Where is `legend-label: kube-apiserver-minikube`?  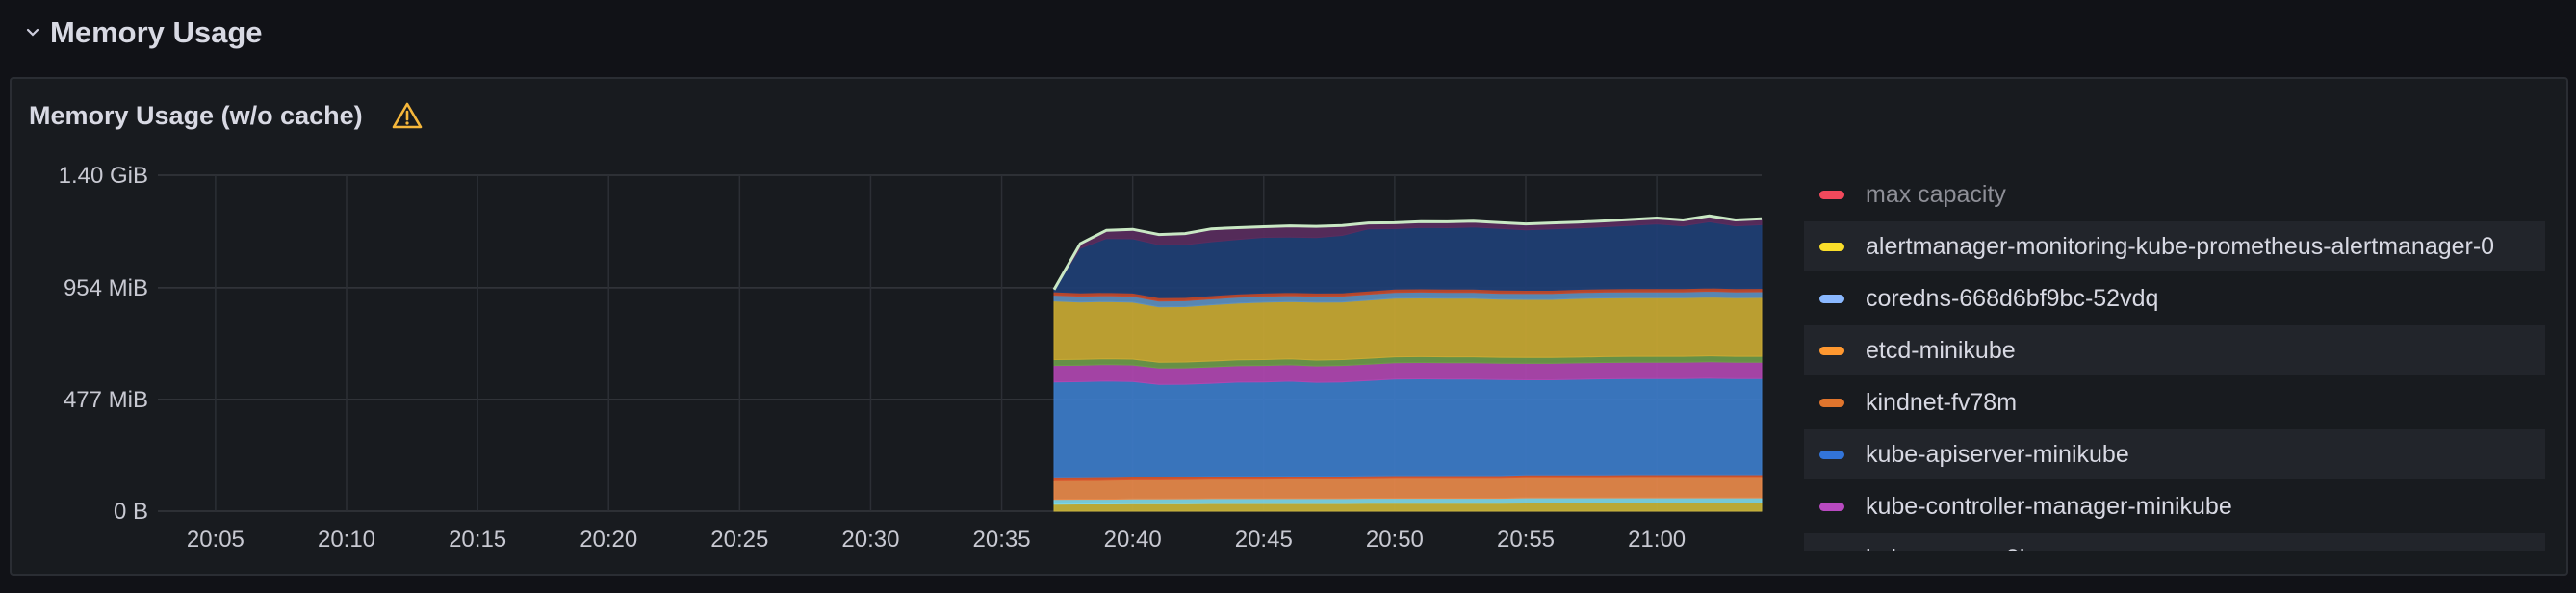
legend-label: kube-apiserver-minikube is located at coordinates (1997, 455).